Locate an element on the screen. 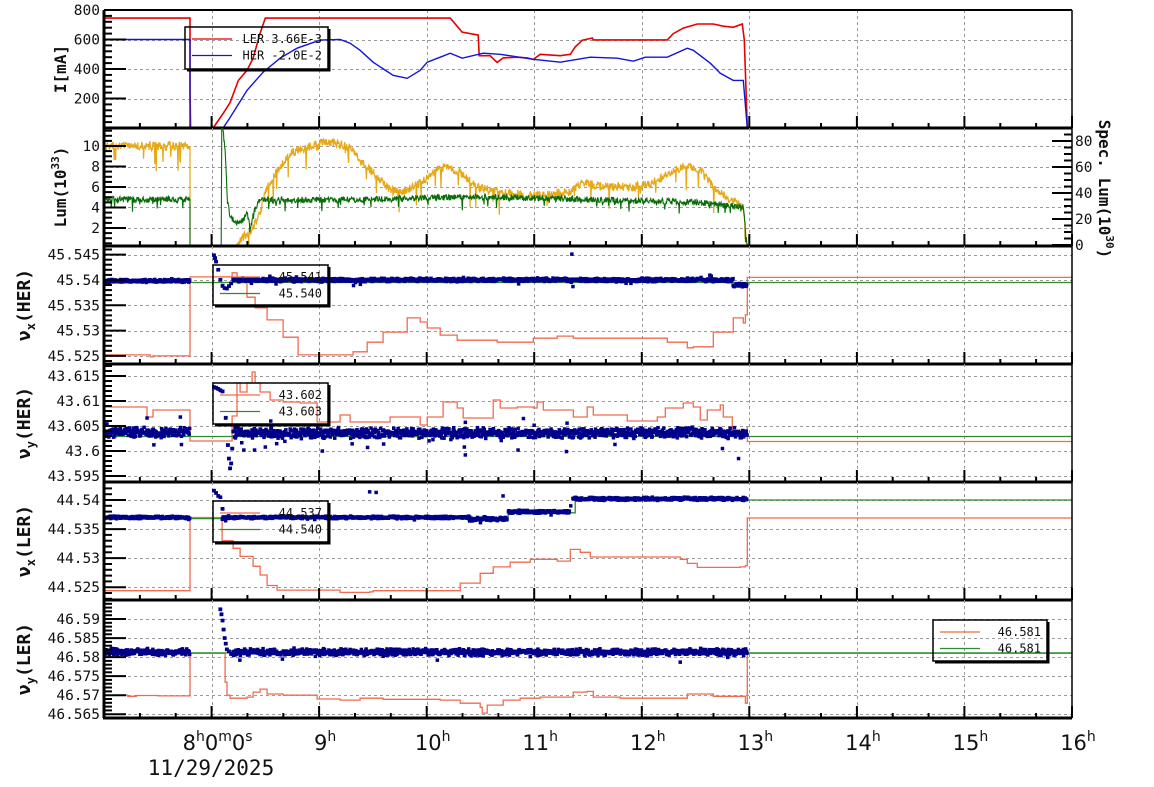 The image size is (1154, 787). legend-label: HER -2.0E-2 is located at coordinates (282, 56).